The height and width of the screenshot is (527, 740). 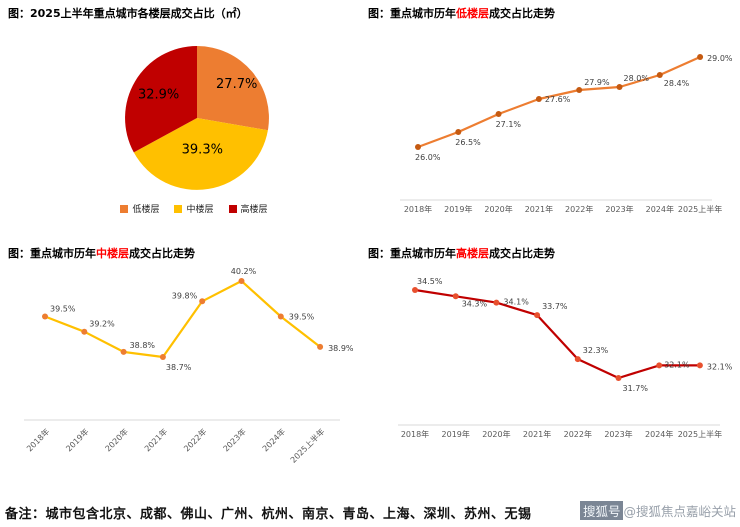 What do you see at coordinates (637, 78) in the screenshot?
I see `data-point-label: 28.0%` at bounding box center [637, 78].